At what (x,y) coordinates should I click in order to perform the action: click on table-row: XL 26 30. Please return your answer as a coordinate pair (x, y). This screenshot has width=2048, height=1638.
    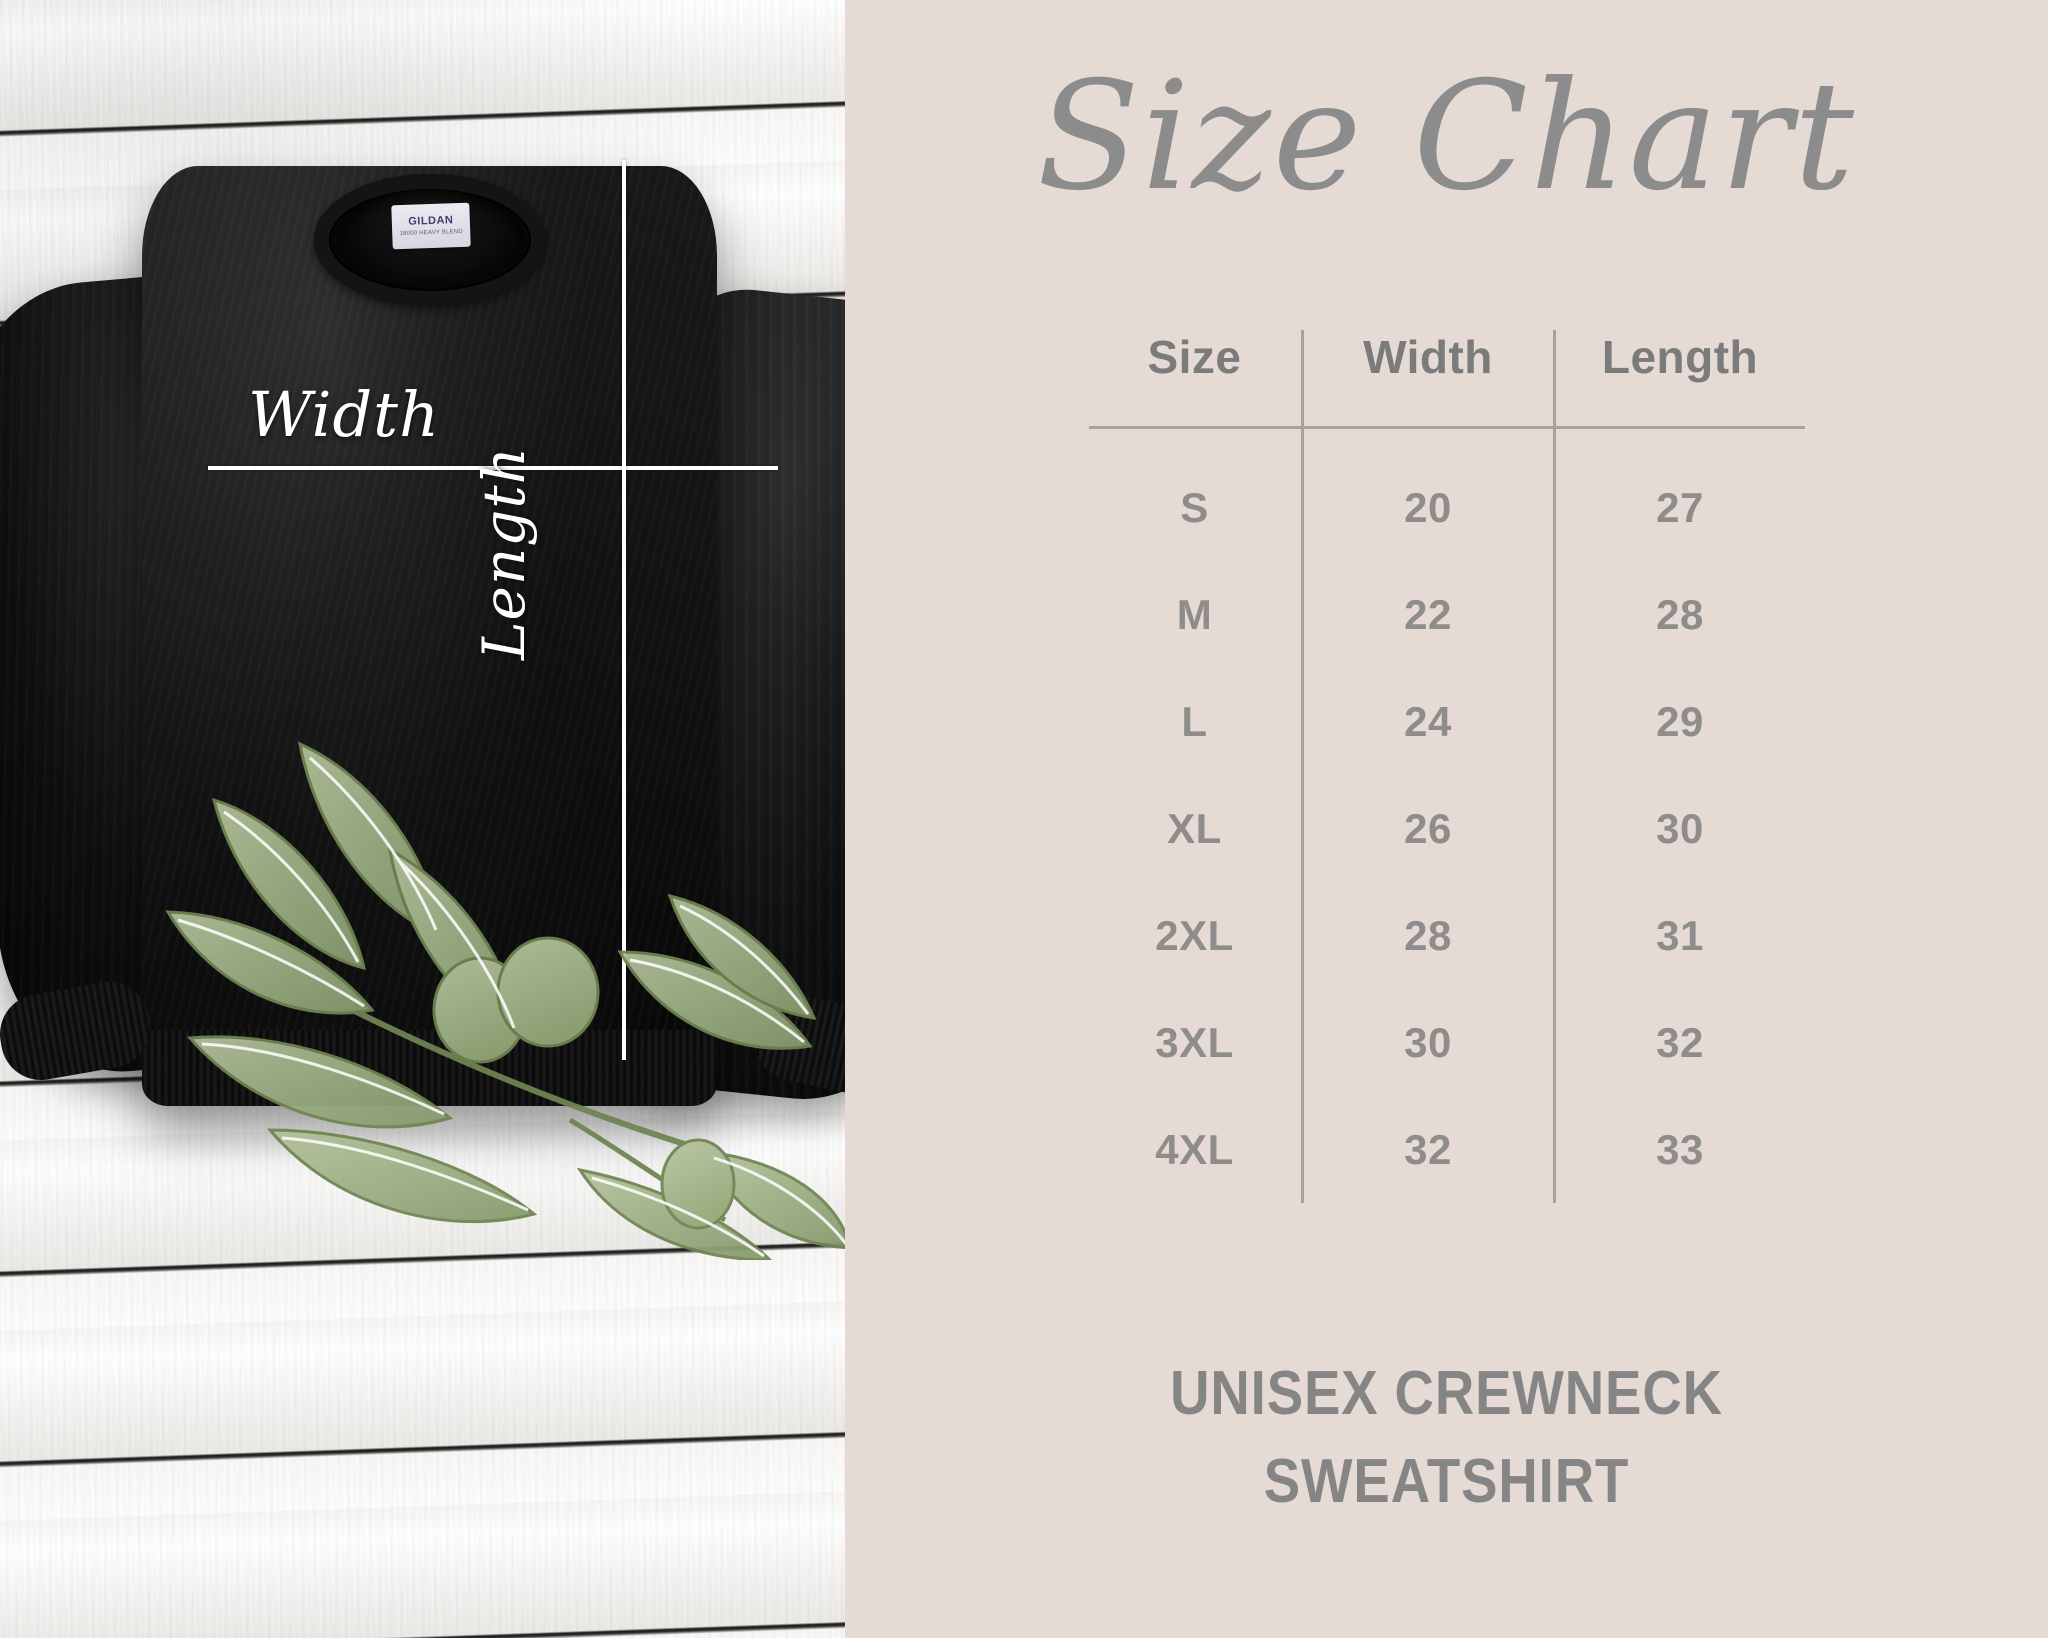
    Looking at the image, I should click on (1447, 828).